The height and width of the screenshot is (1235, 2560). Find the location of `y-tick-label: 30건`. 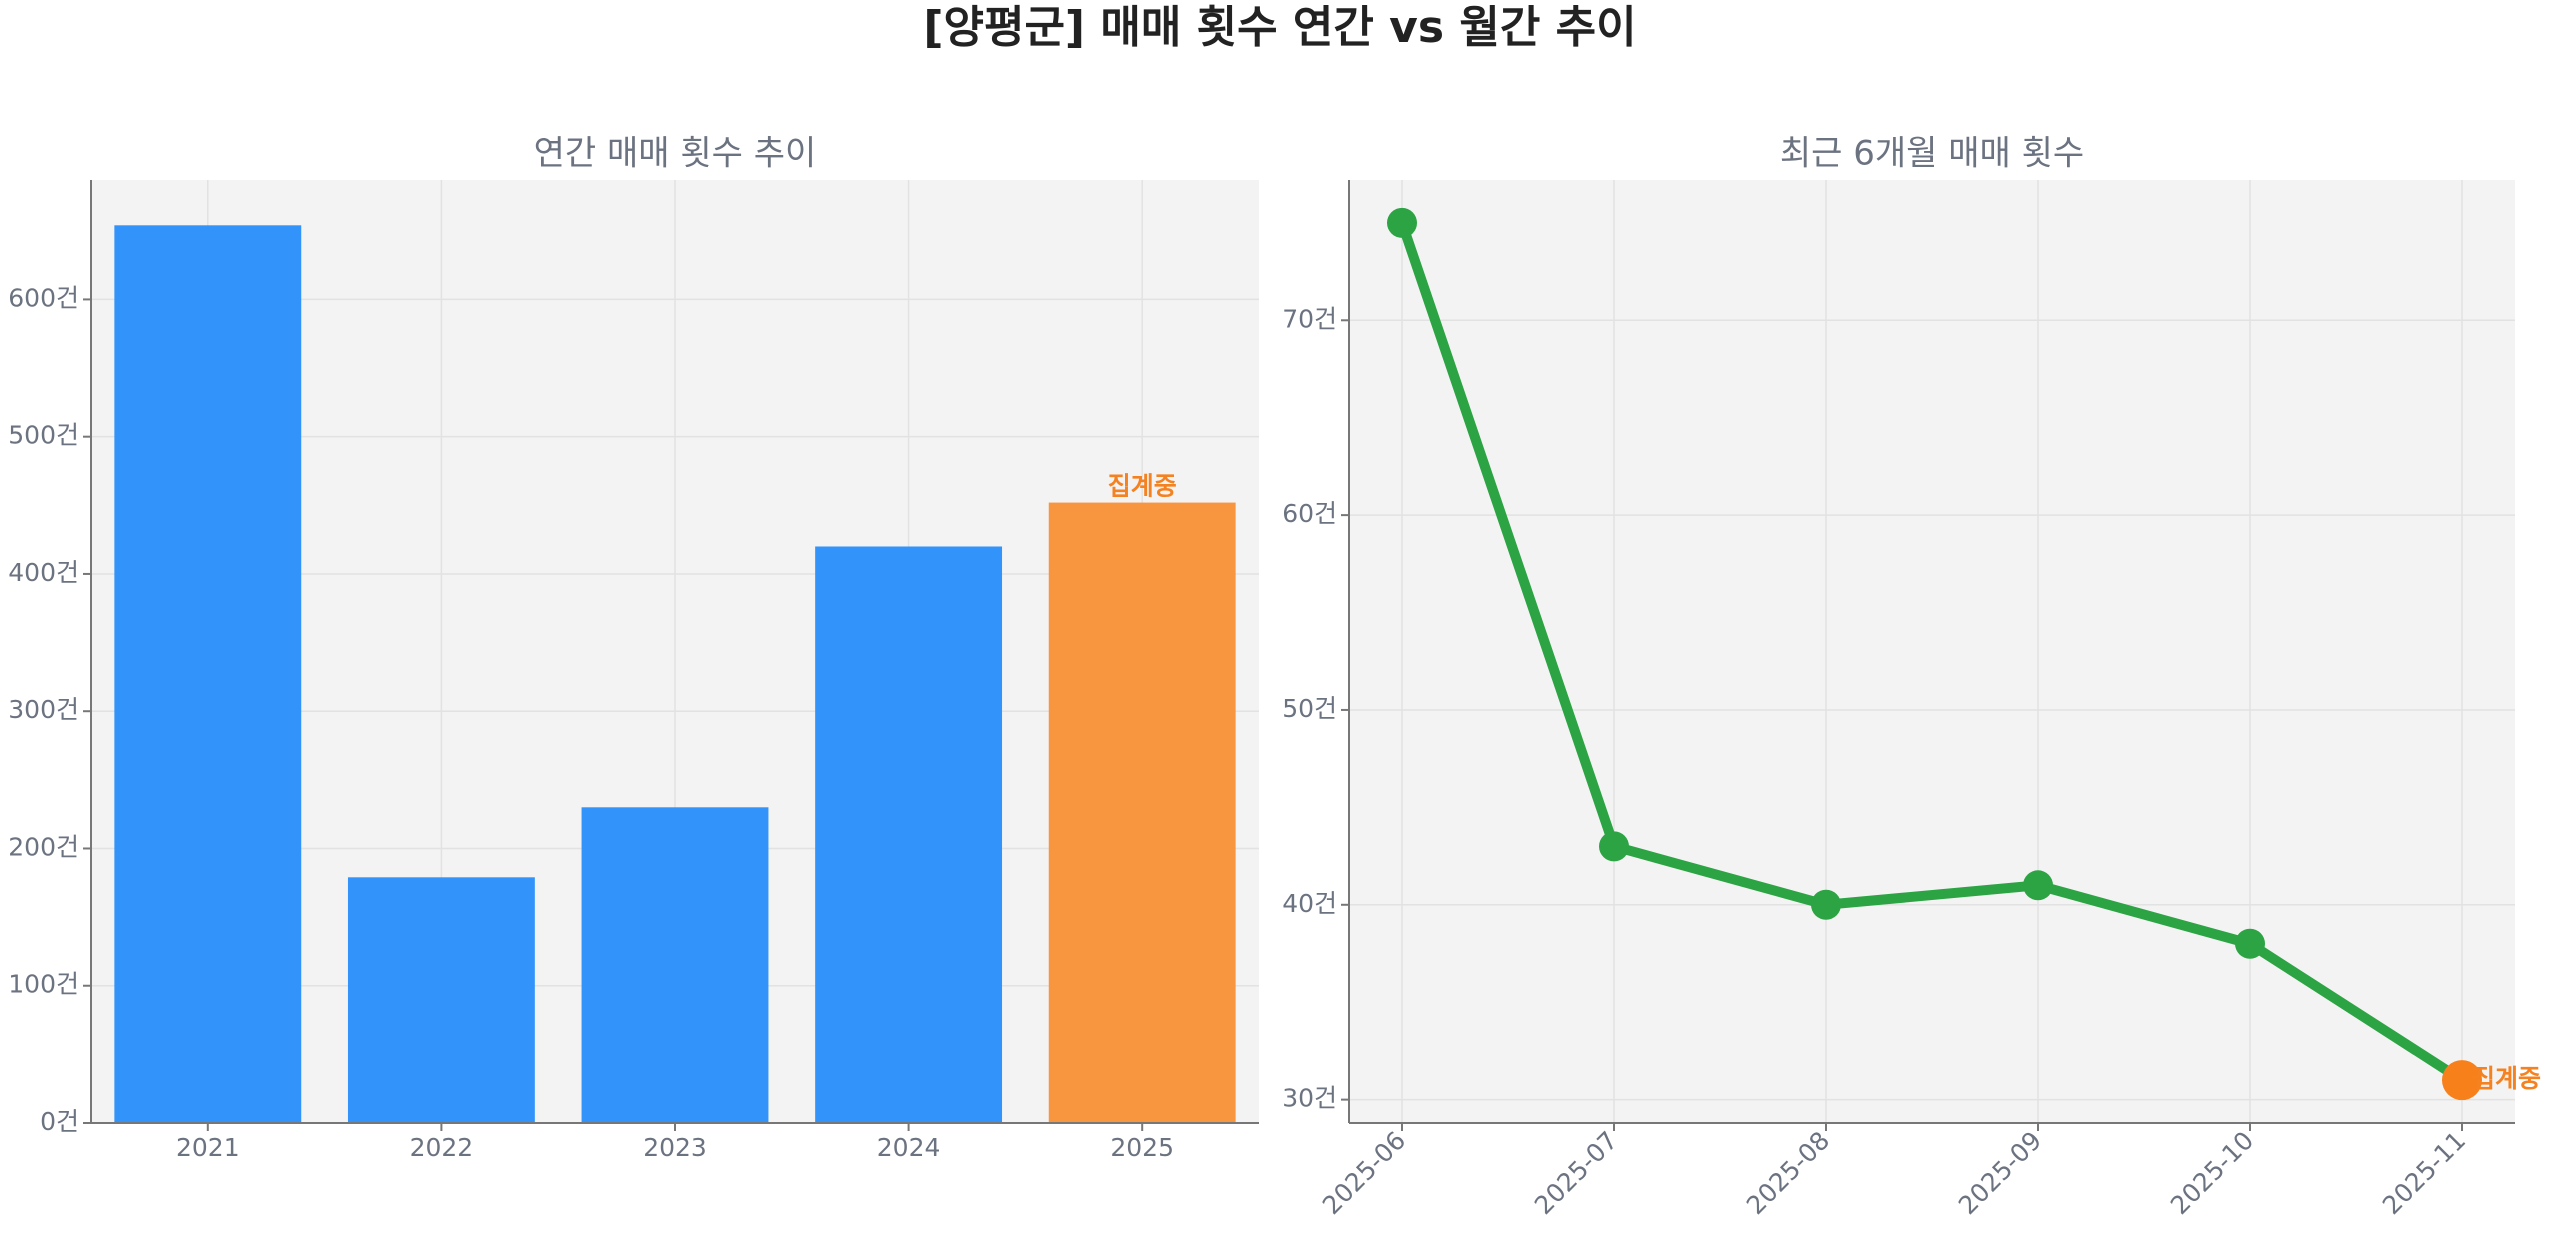

y-tick-label: 30건 is located at coordinates (1309, 1098).